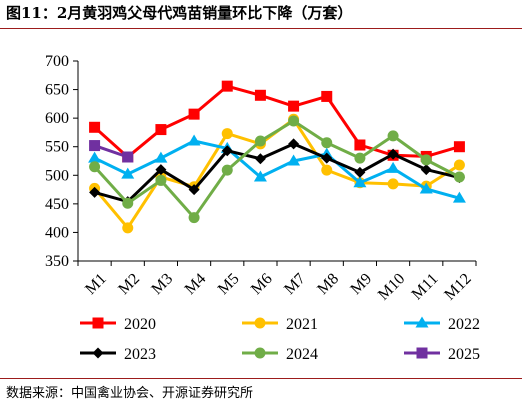 This screenshot has width=522, height=408. What do you see at coordinates (57, 261) in the screenshot?
I see `y-tick-label: 350` at bounding box center [57, 261].